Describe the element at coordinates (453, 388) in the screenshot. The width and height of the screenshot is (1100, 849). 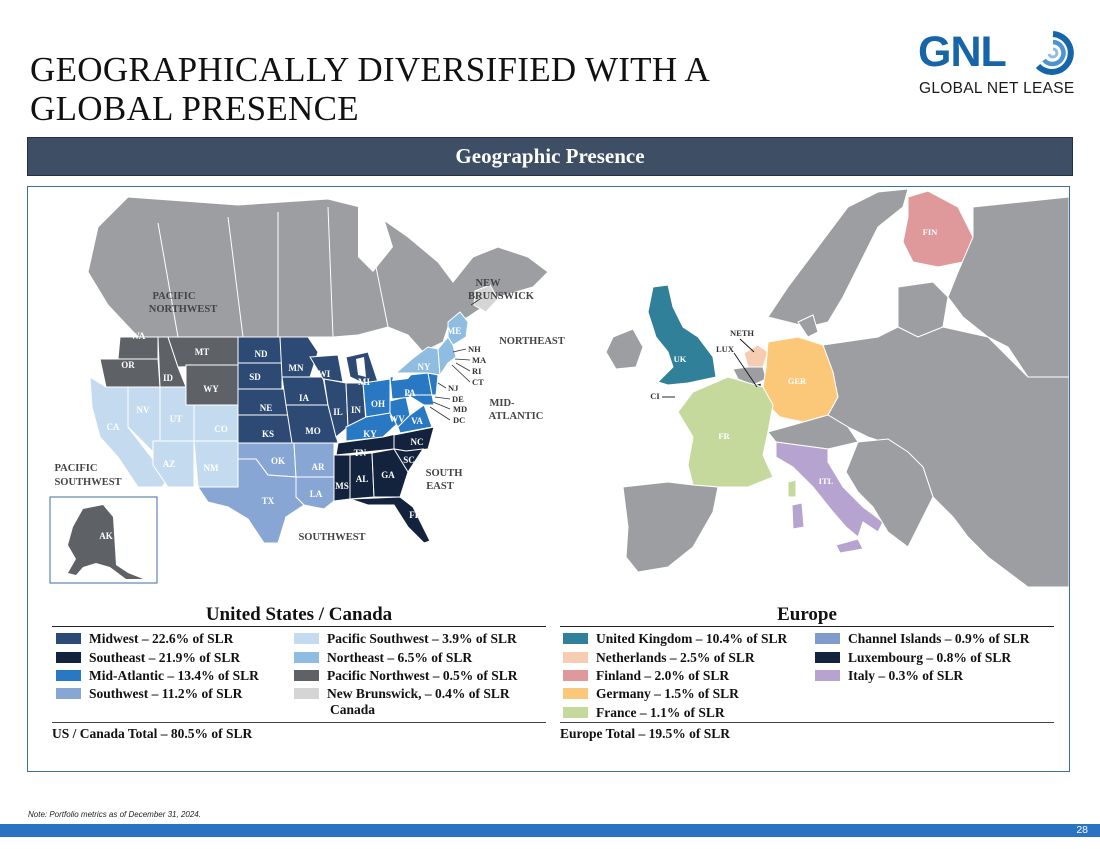
I see `map-label-nj: NJ` at that location.